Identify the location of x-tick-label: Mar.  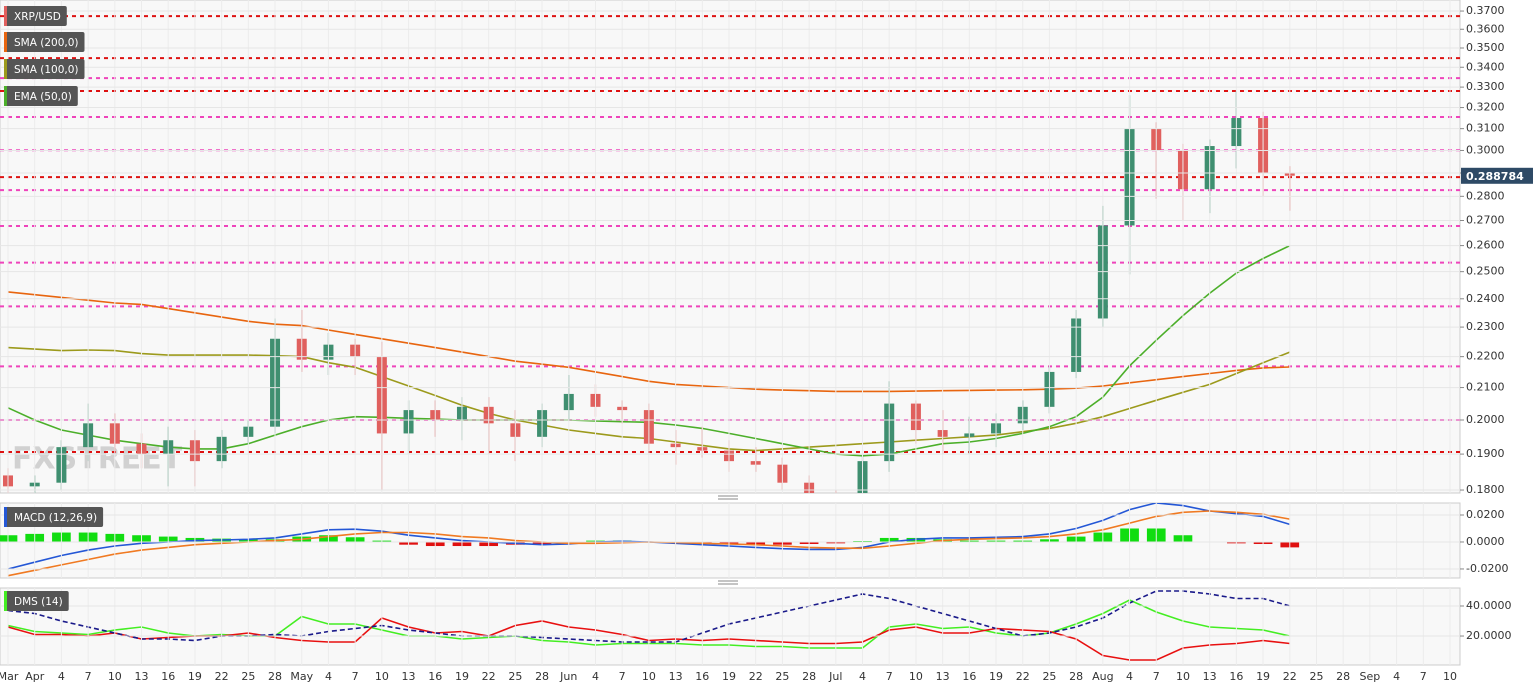
(9, 676).